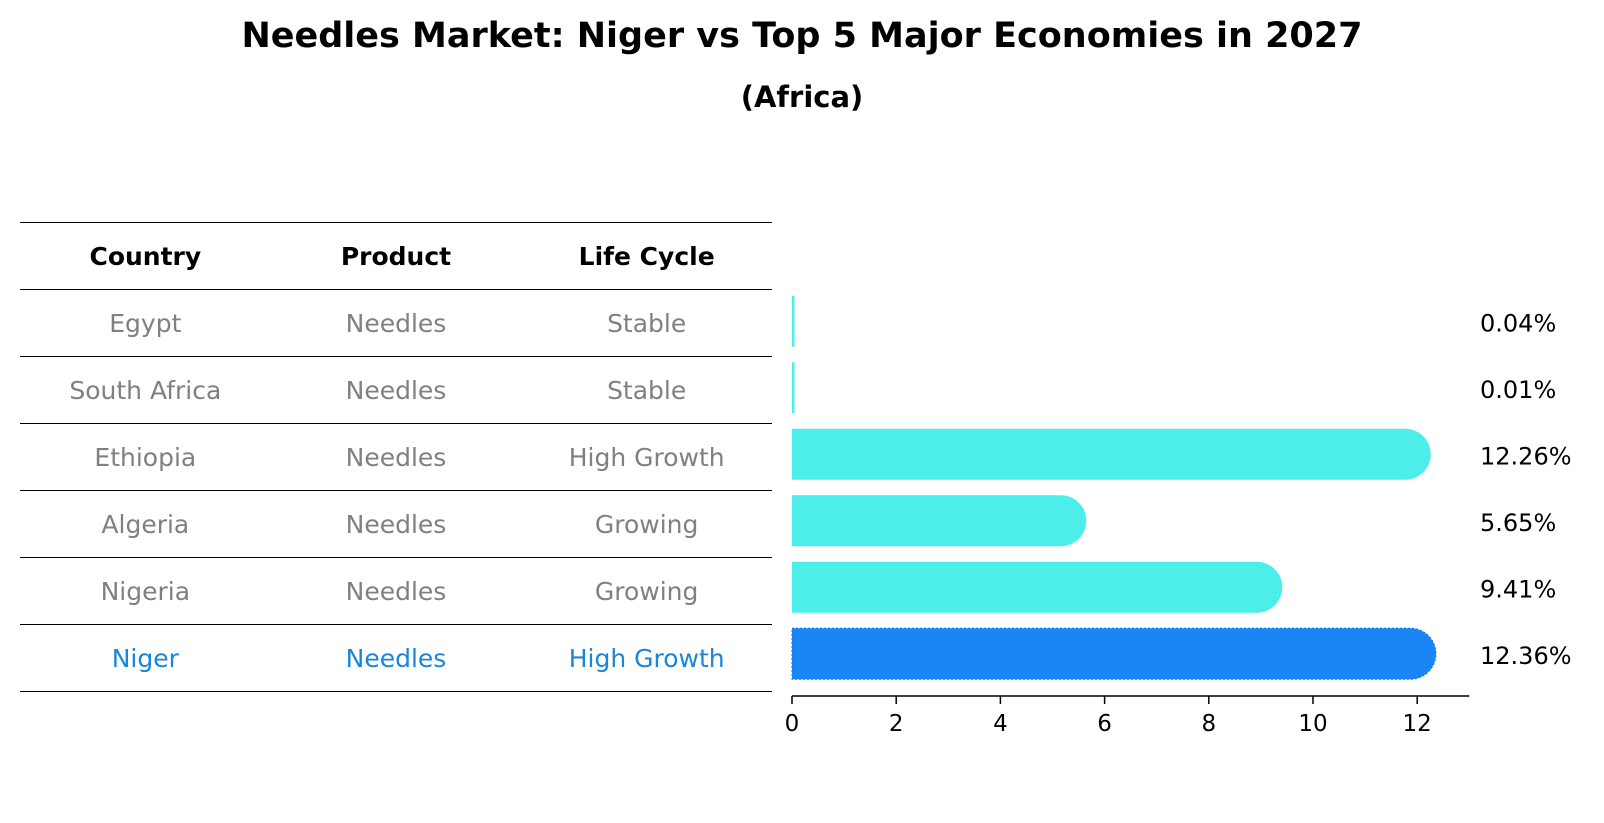 The width and height of the screenshot is (1604, 823). What do you see at coordinates (145, 256) in the screenshot?
I see `header-country: Country` at bounding box center [145, 256].